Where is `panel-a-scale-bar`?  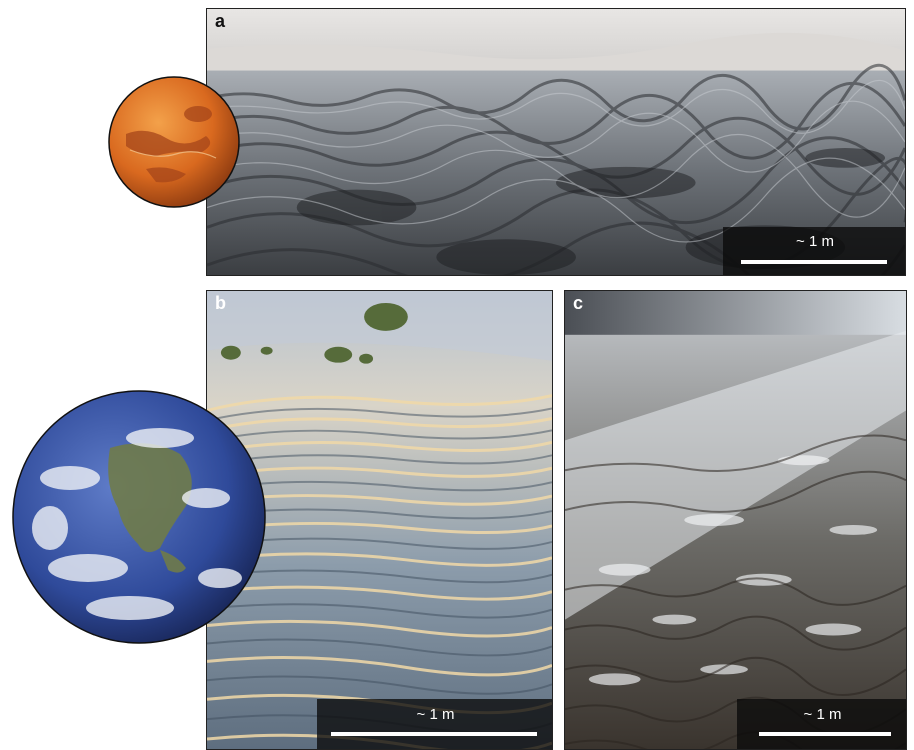 panel-a-scale-bar is located at coordinates (814, 262).